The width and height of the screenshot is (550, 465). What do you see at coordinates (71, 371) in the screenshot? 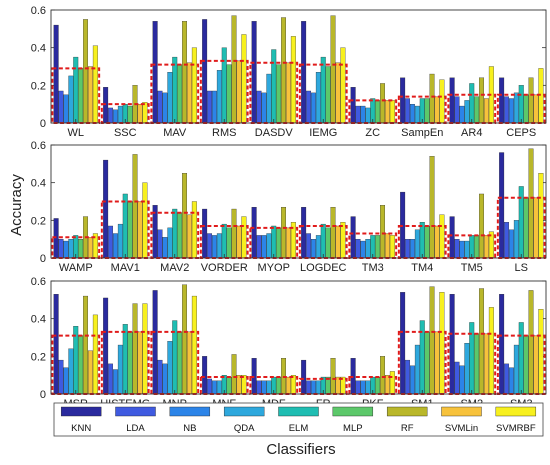
I see `bar-msr-qda` at bounding box center [71, 371].